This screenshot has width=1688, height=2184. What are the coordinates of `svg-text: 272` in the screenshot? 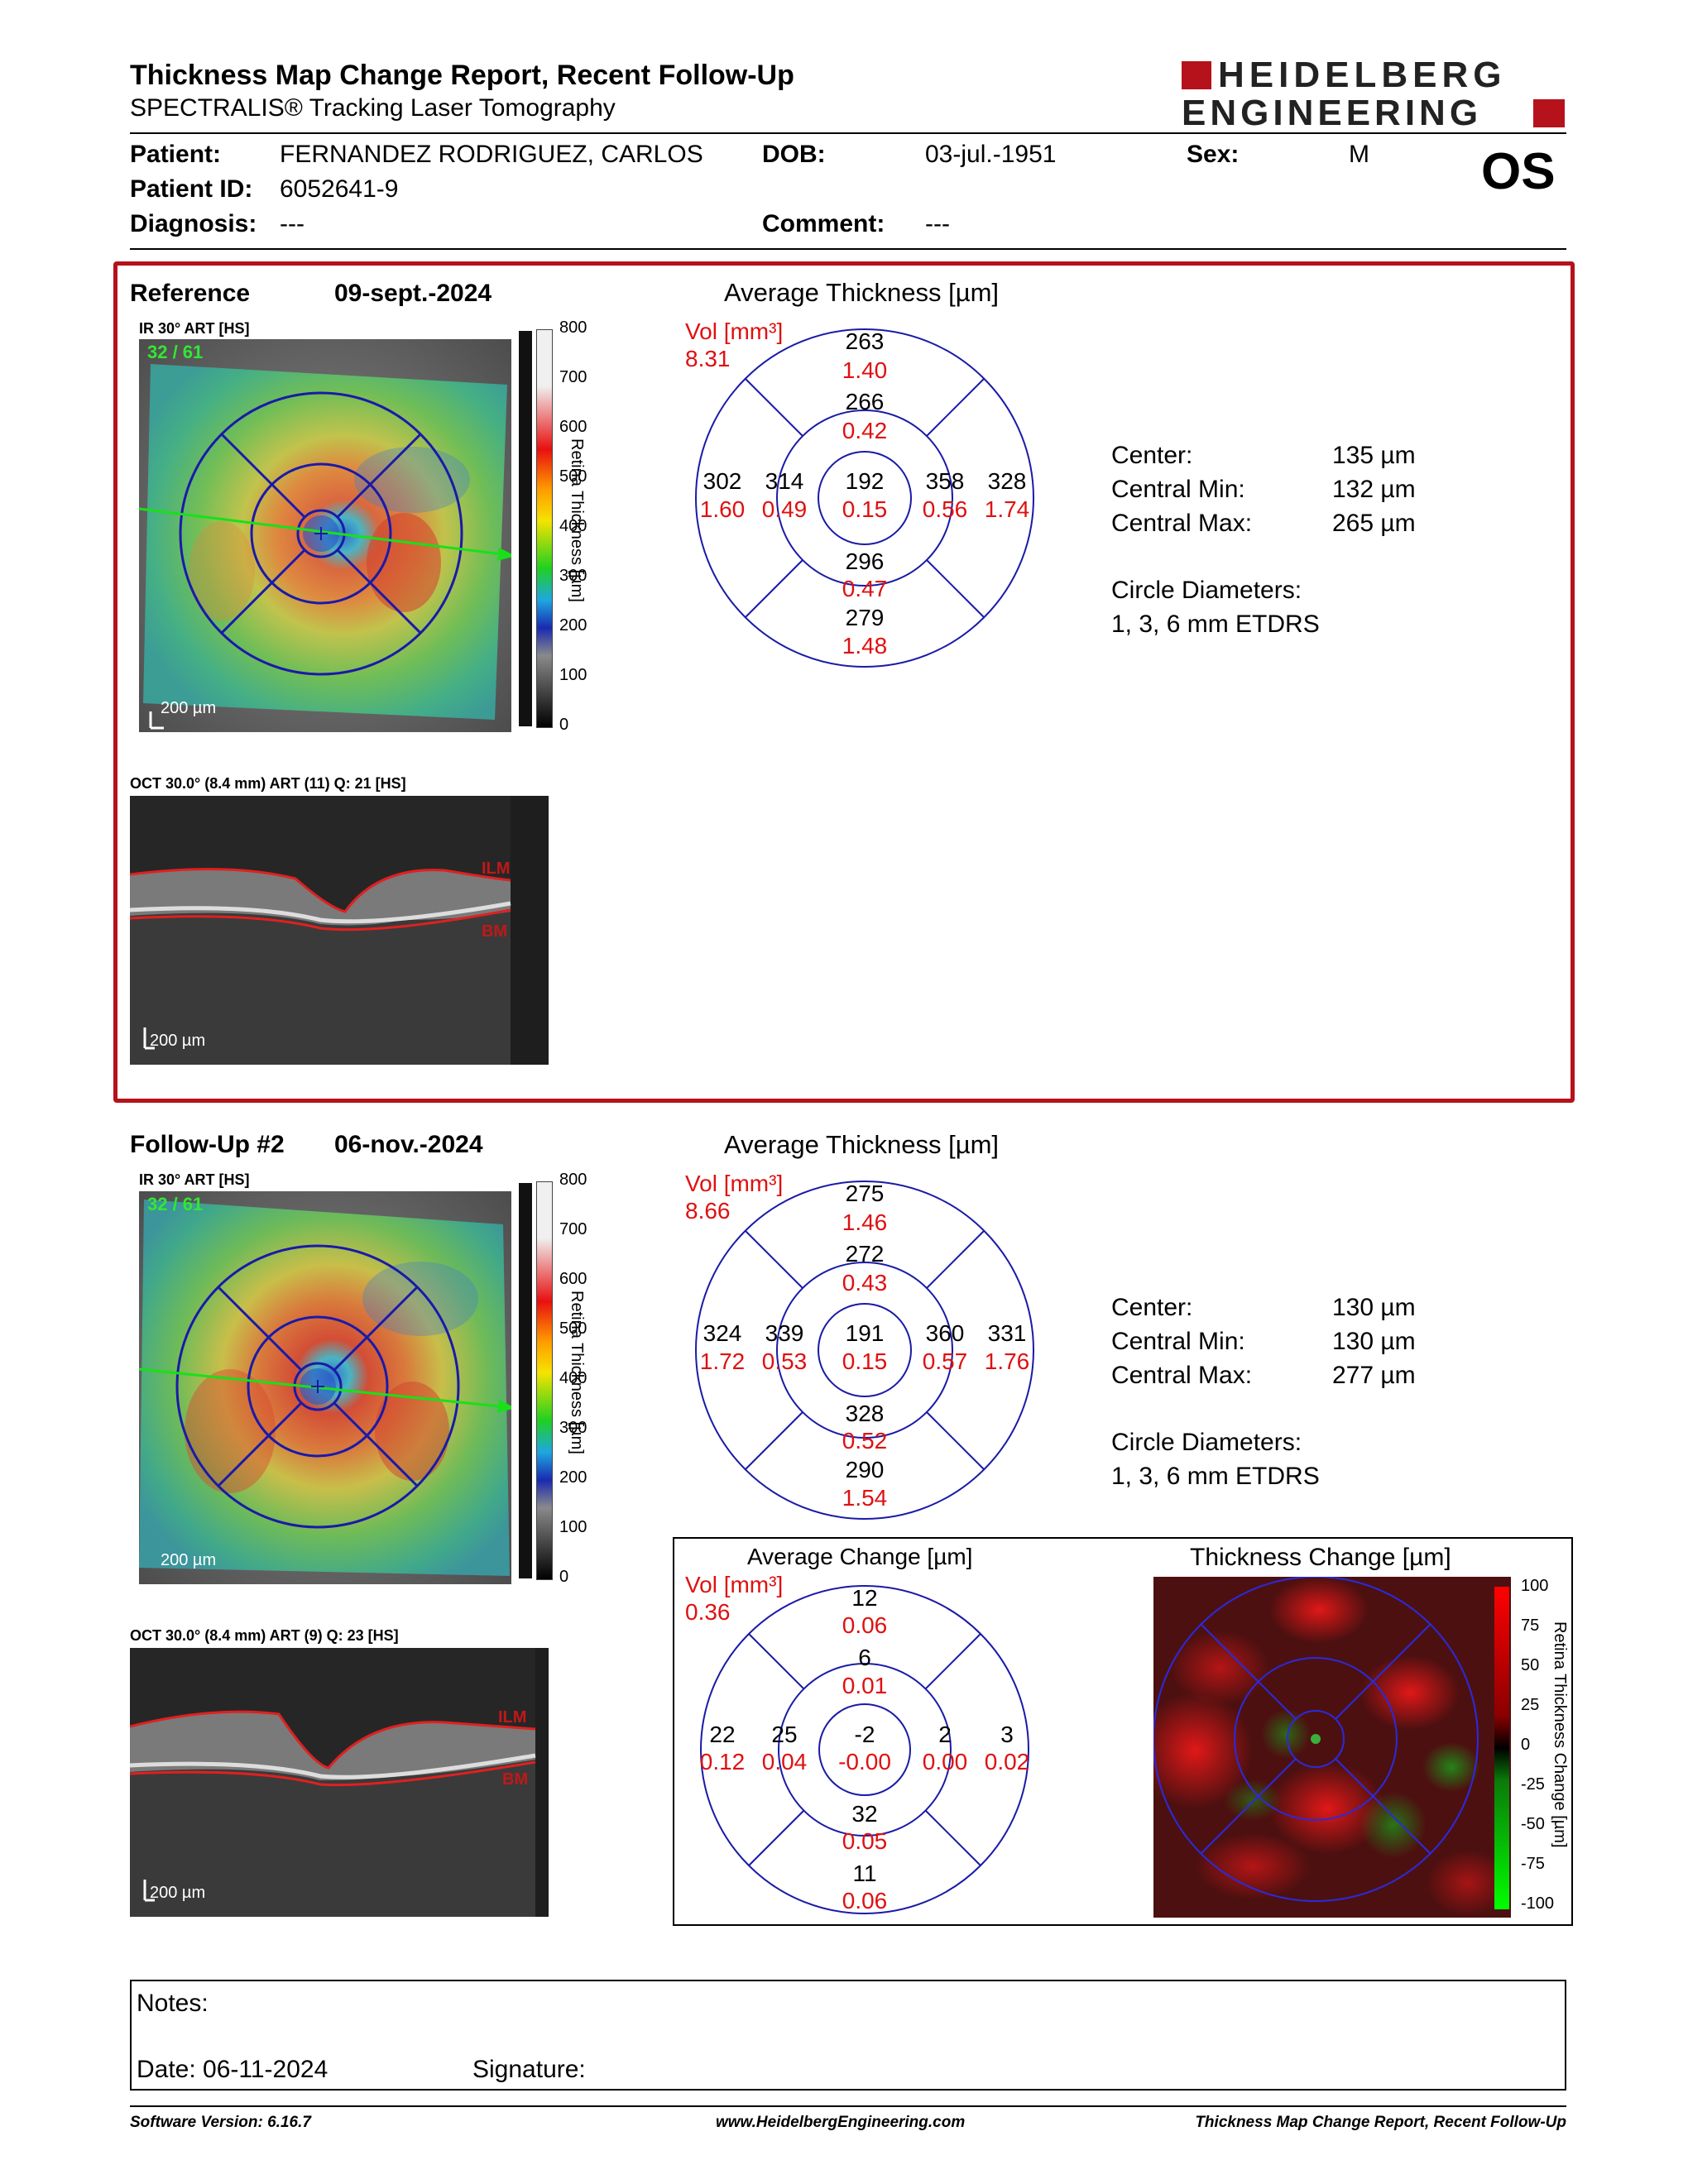 It's located at (865, 1254).